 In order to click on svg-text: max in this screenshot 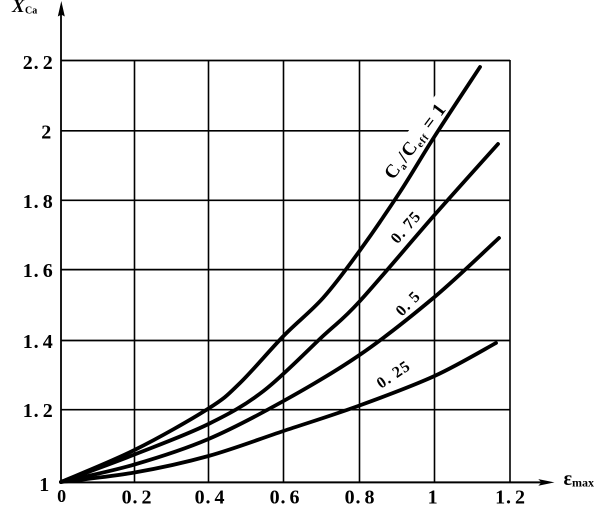, I will do `click(583, 483)`.